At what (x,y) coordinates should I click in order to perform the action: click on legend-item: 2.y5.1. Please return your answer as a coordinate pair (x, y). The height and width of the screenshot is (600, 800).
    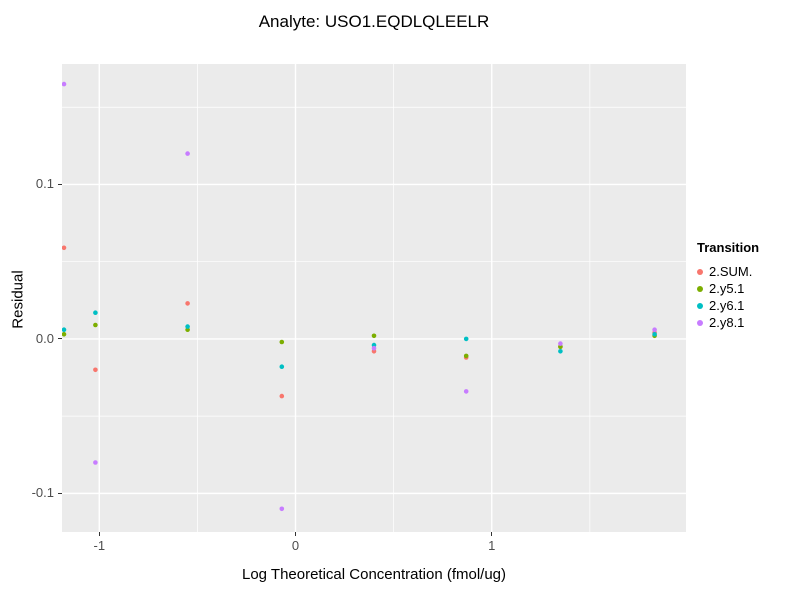
    Looking at the image, I should click on (728, 288).